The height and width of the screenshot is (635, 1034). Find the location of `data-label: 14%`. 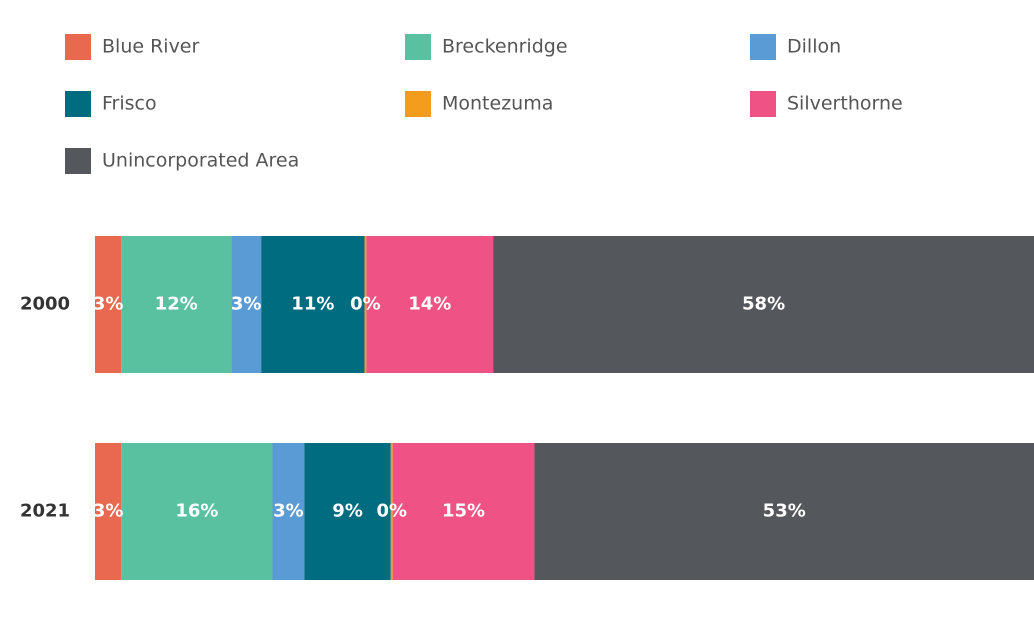

data-label: 14% is located at coordinates (429, 304).